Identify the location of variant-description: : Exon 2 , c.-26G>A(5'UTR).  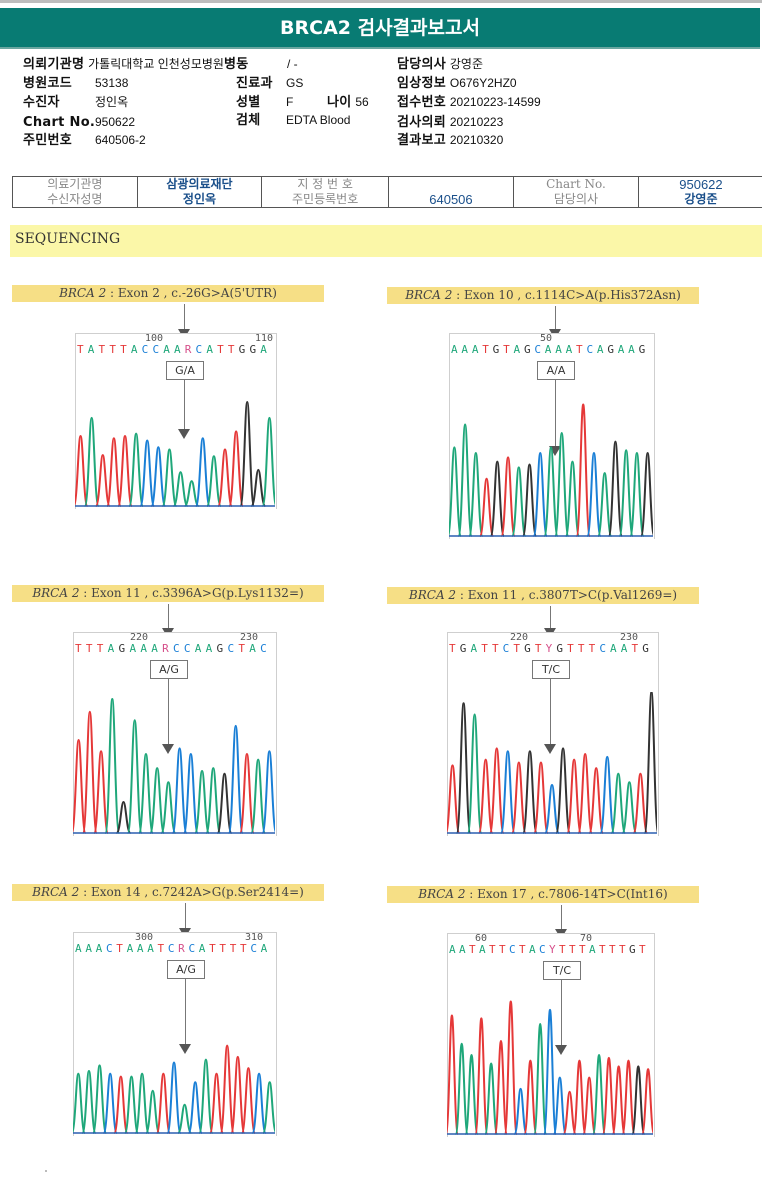
(191, 293).